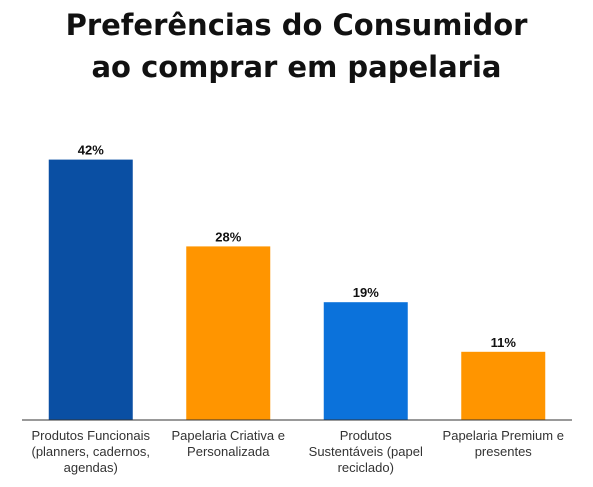 The width and height of the screenshot is (593, 487). Describe the element at coordinates (366, 435) in the screenshot. I see `category-label-line: Produtos` at that location.